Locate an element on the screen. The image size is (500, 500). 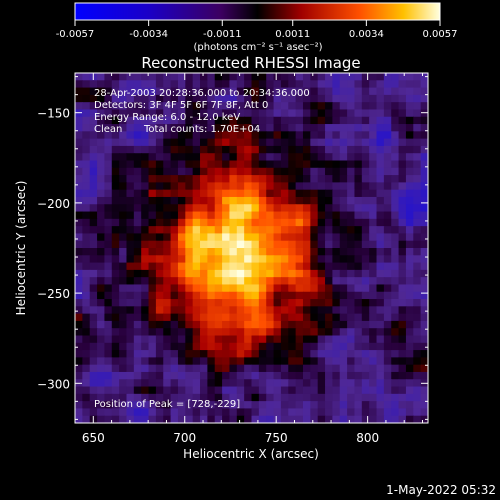
x-tick-label: 750 is located at coordinates (276, 438).